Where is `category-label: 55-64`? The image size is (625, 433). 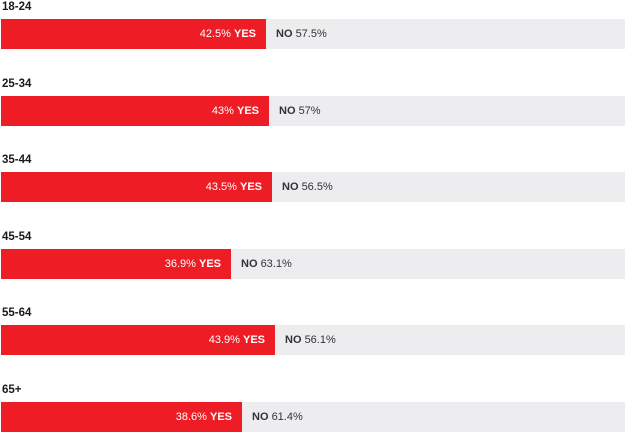 category-label: 55-64 is located at coordinates (17, 313).